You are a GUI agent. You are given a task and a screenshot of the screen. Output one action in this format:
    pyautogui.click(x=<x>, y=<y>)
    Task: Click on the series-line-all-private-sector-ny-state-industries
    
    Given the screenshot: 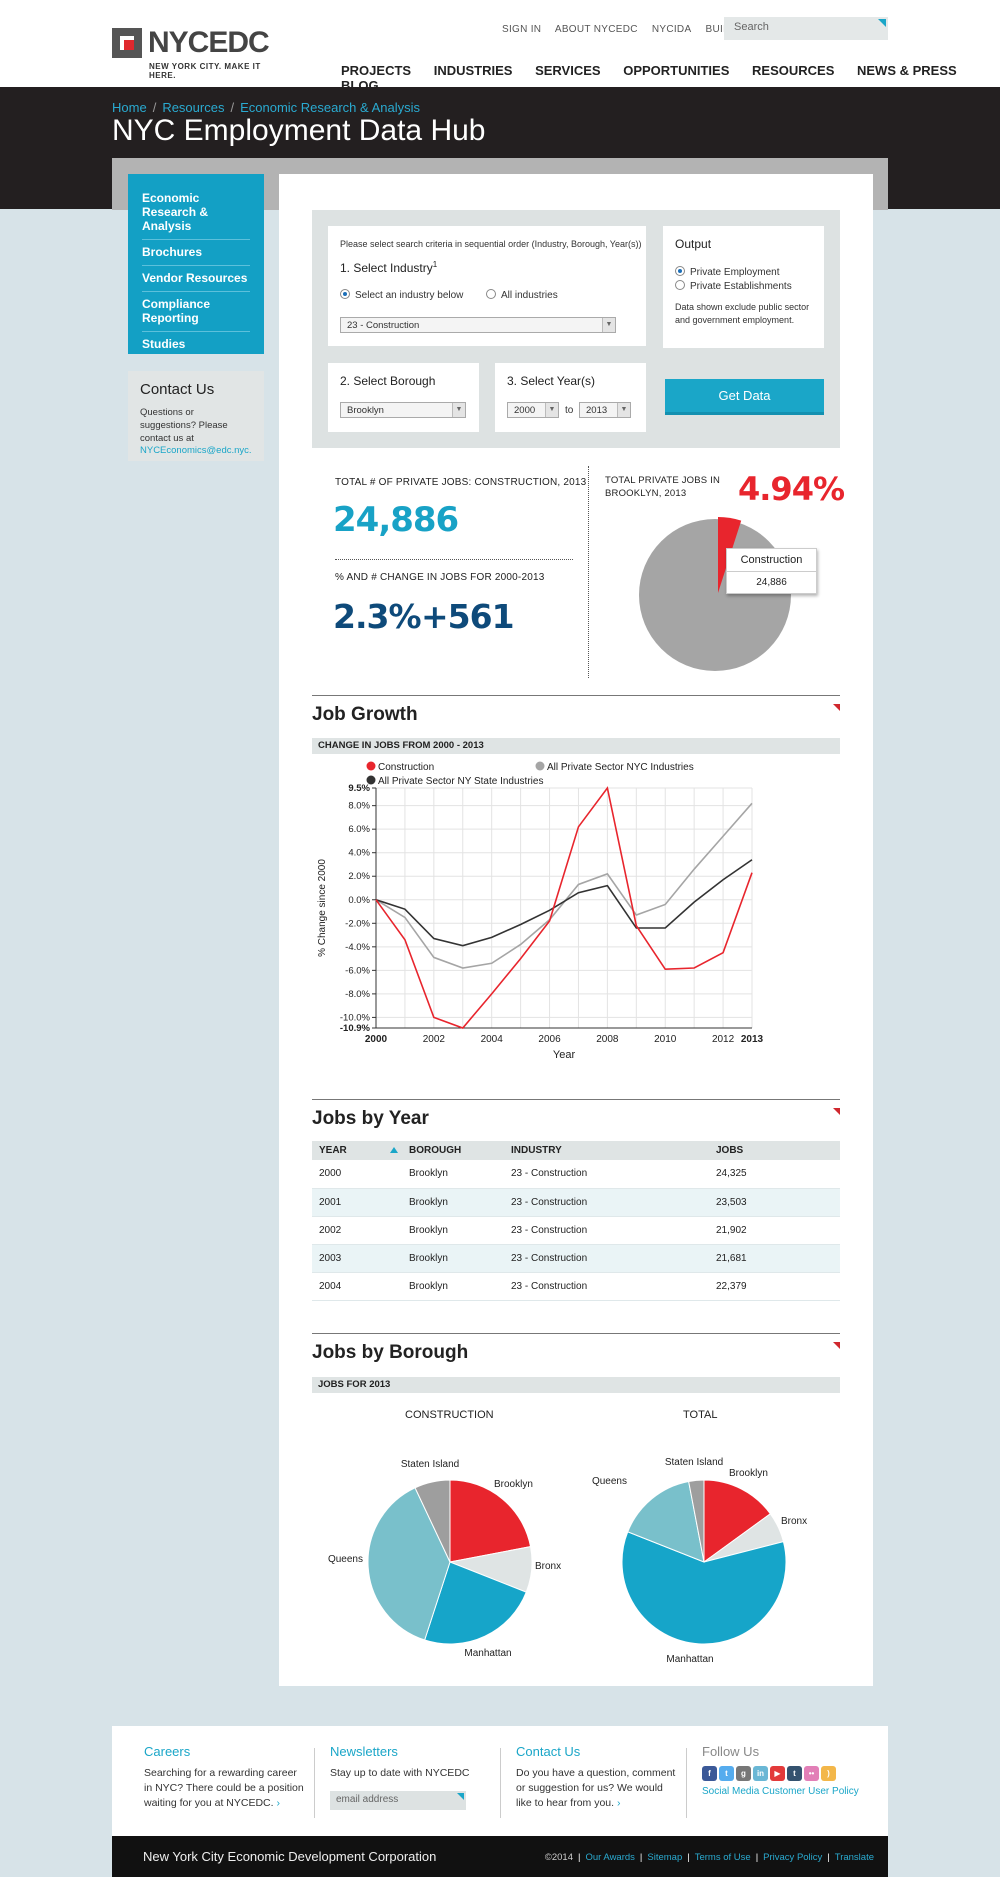 What is the action you would take?
    pyautogui.click(x=564, y=903)
    